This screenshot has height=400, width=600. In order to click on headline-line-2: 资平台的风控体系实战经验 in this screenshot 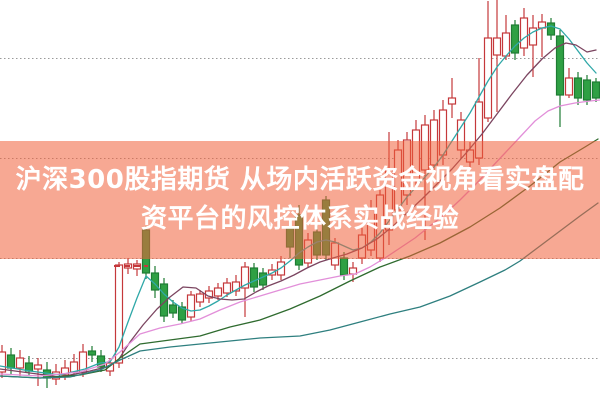, I will do `click(299, 219)`.